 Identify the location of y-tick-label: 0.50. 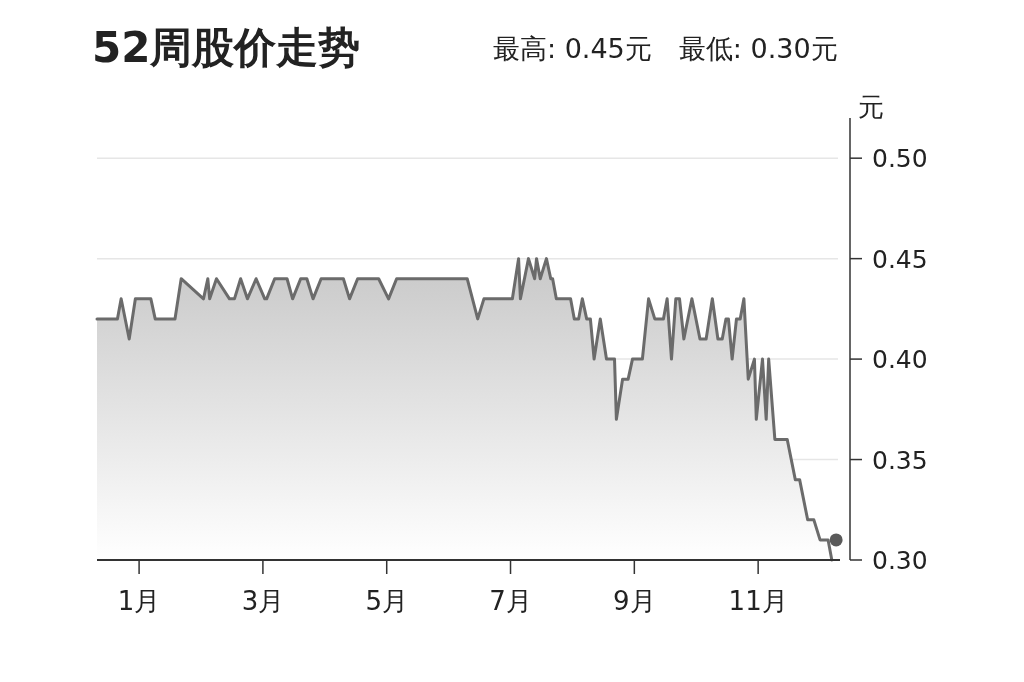
(900, 159).